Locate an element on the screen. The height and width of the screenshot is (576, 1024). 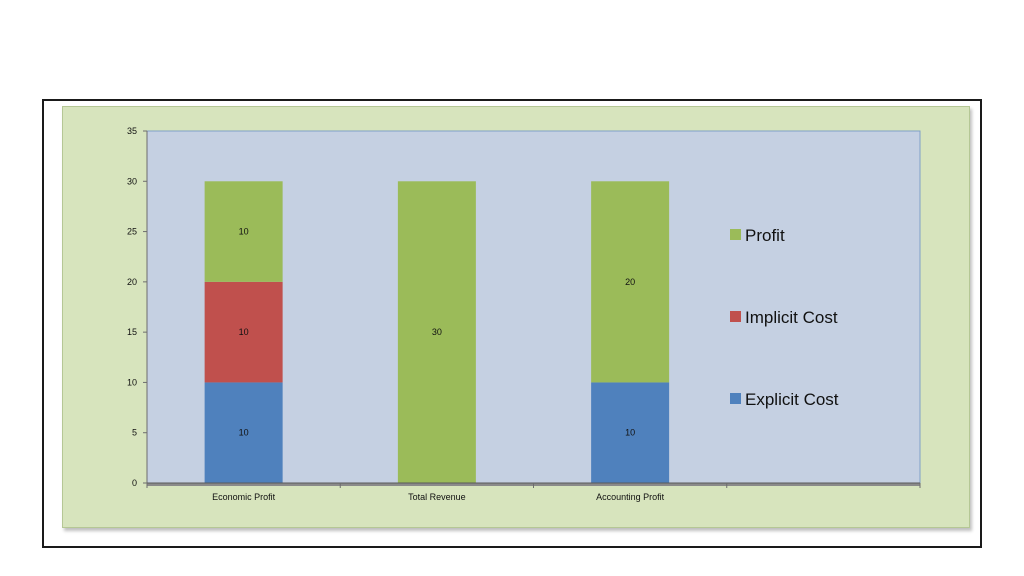
legend-label-profit: Profit is located at coordinates (765, 235).